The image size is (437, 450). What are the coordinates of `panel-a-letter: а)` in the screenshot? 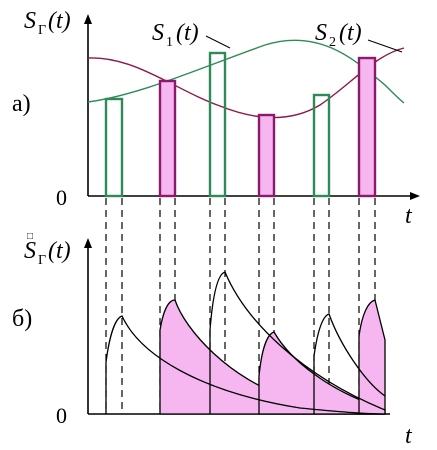 It's located at (21, 104).